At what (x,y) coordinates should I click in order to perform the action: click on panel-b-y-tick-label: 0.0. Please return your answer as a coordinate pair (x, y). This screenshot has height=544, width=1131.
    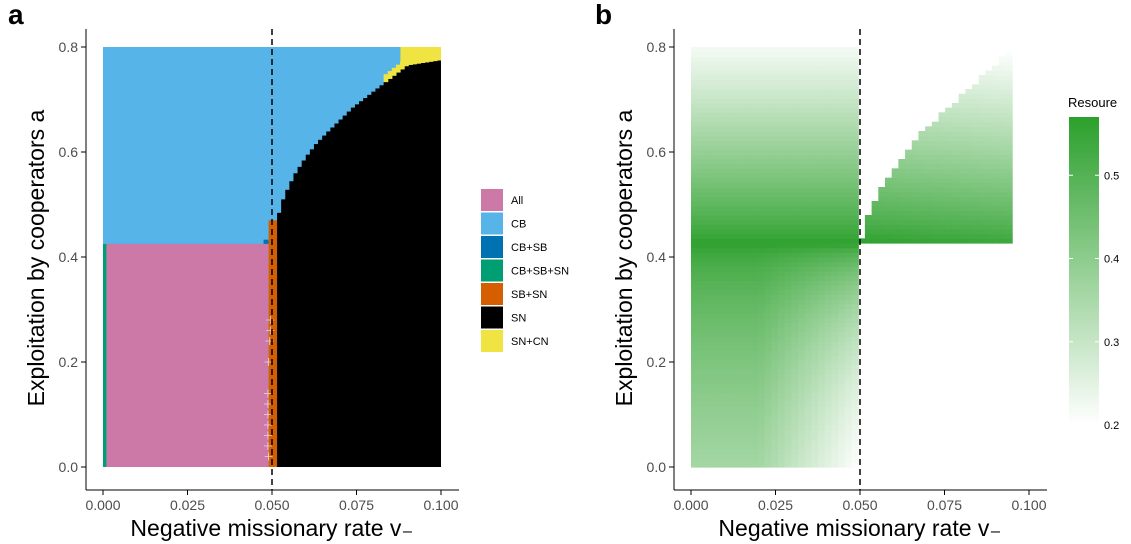
    Looking at the image, I should click on (657, 467).